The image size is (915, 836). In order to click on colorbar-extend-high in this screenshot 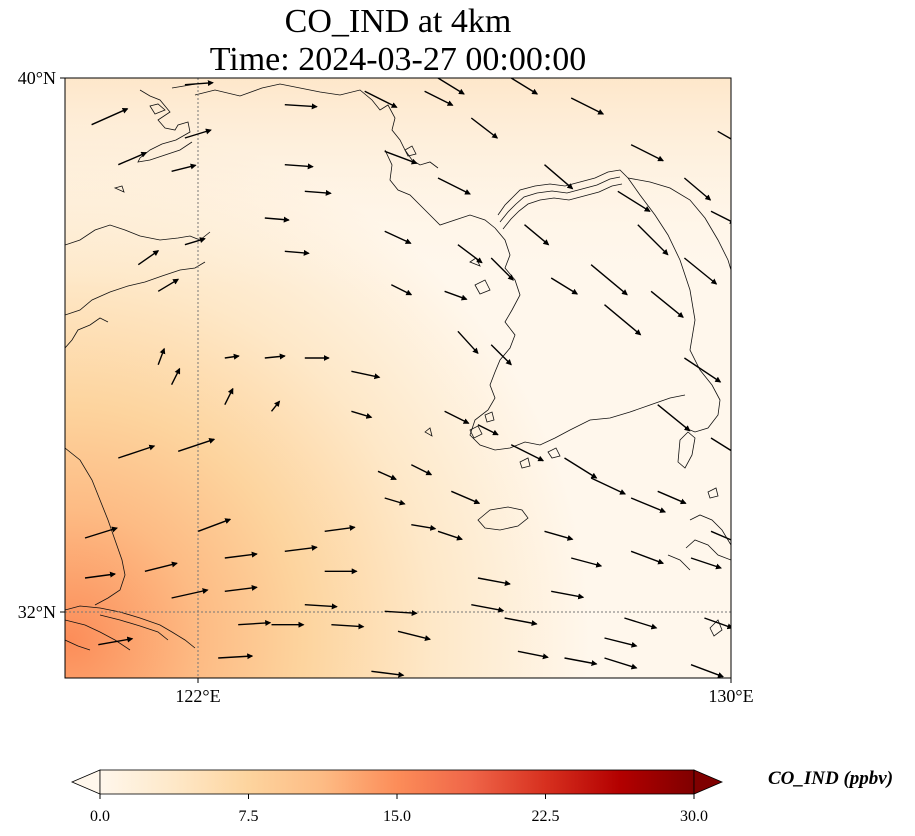, I will do `click(708, 782)`.